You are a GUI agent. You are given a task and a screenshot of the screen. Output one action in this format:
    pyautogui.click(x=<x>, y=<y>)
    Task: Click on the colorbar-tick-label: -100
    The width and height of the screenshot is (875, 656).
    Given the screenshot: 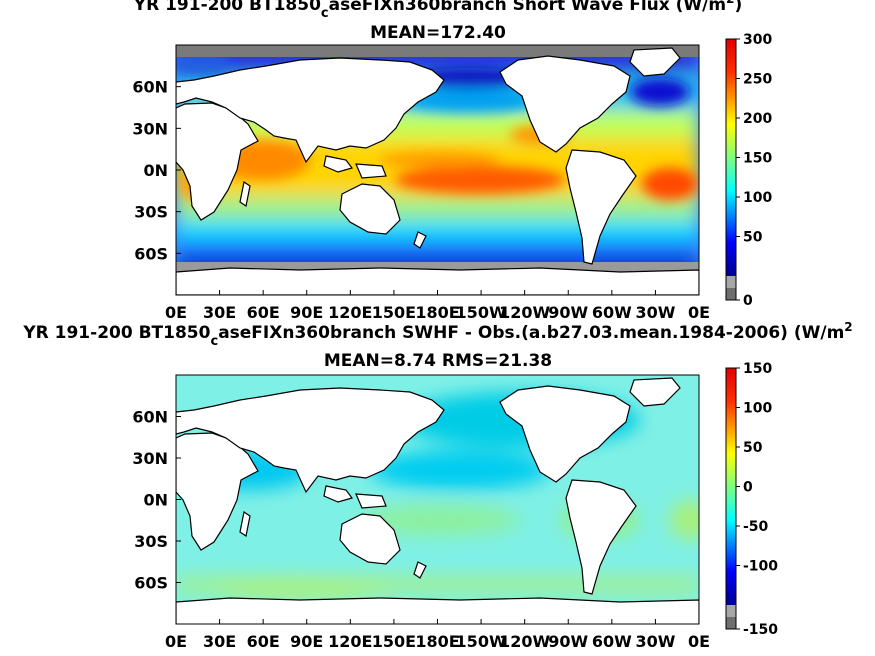 What is the action you would take?
    pyautogui.click(x=760, y=567)
    